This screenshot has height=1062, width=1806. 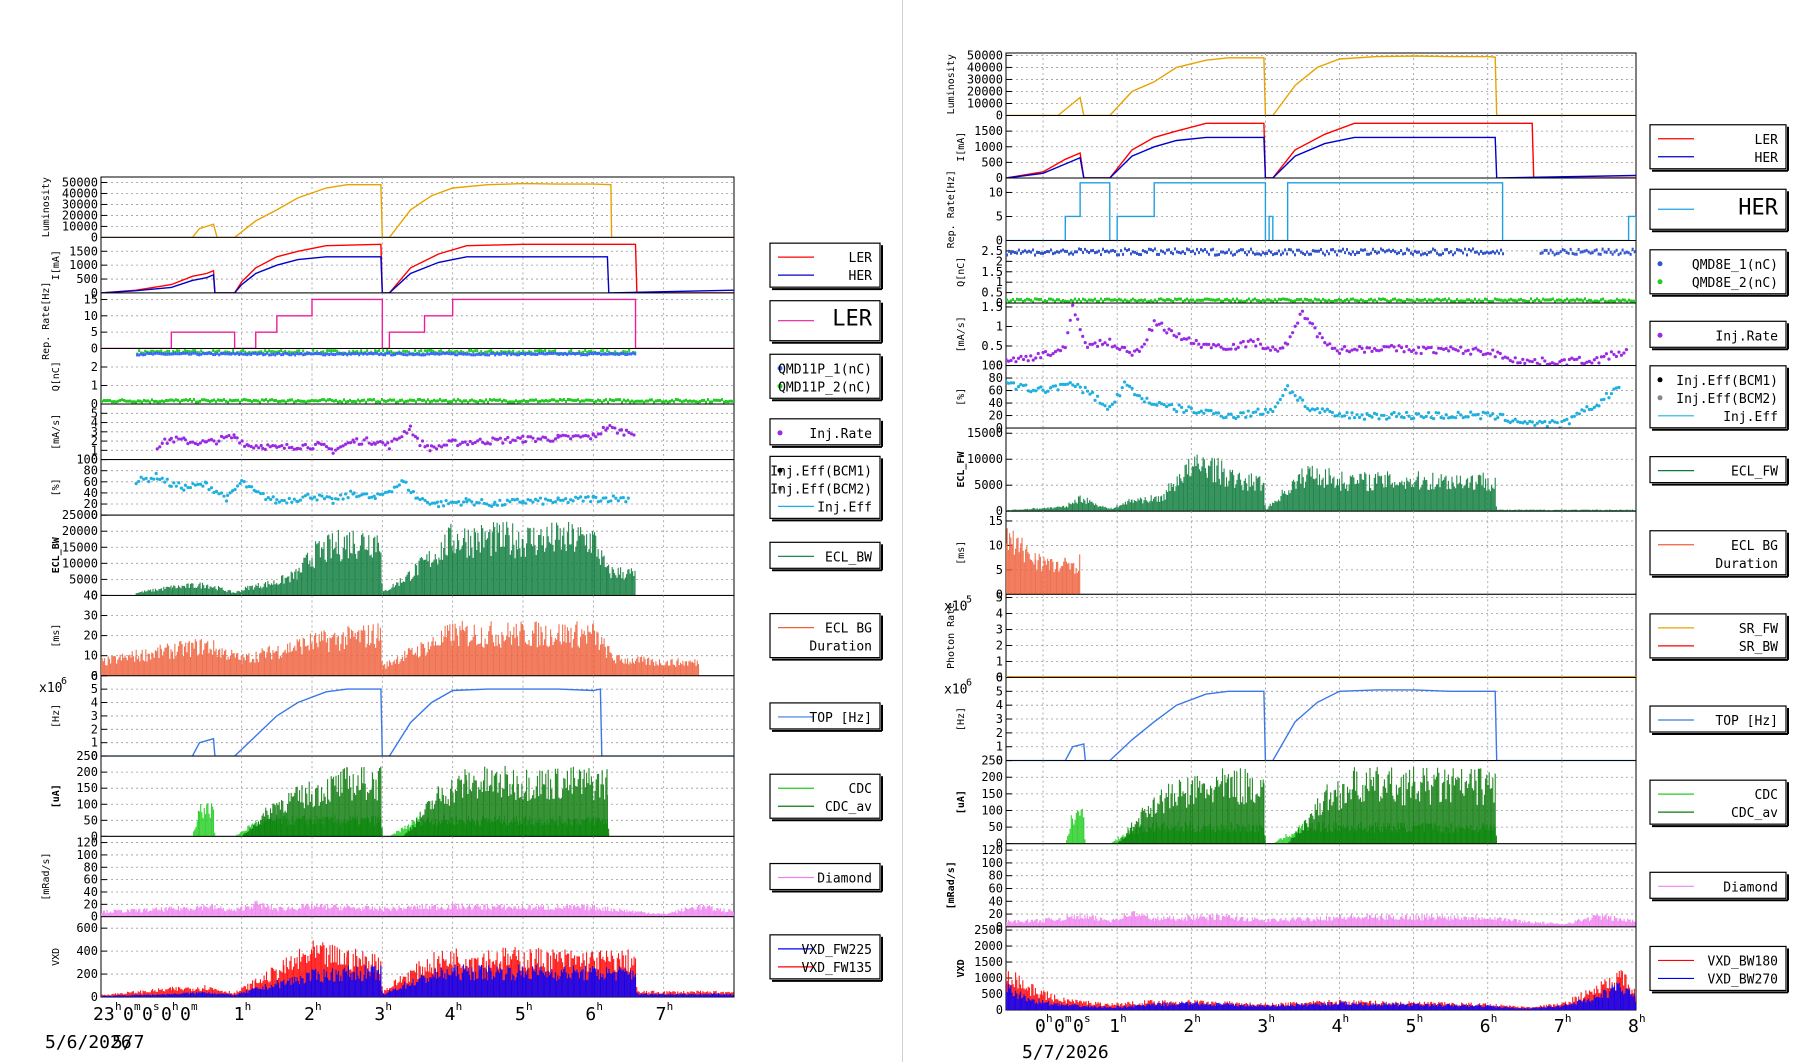 What do you see at coordinates (166, 1014) in the screenshot?
I see `x-tick-label: 0` at bounding box center [166, 1014].